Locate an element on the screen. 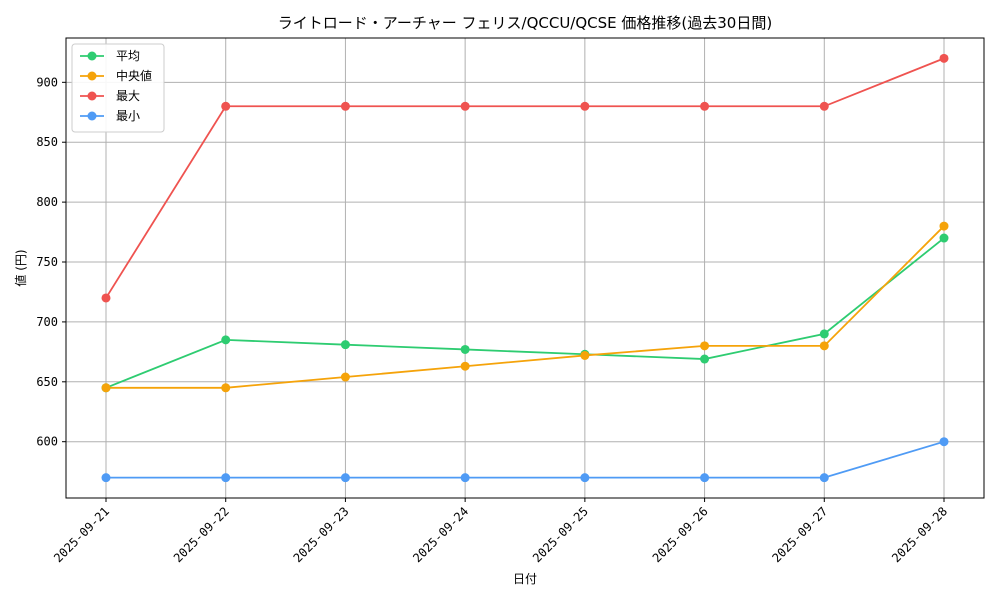  y-tick-label: 900 is located at coordinates (47, 82).